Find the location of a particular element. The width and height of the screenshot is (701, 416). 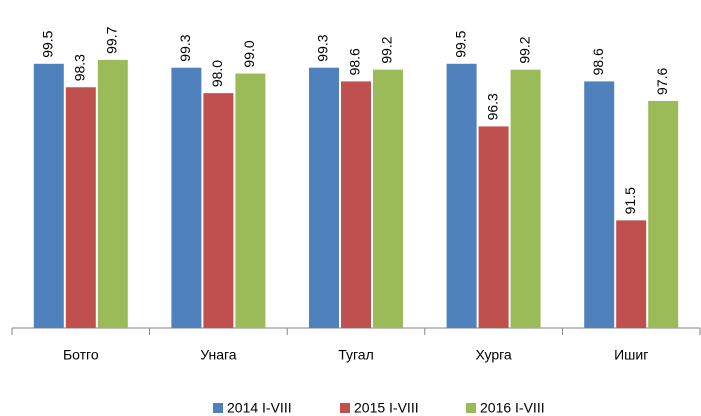

legend-label: 2016 I-VIII is located at coordinates (512, 408).